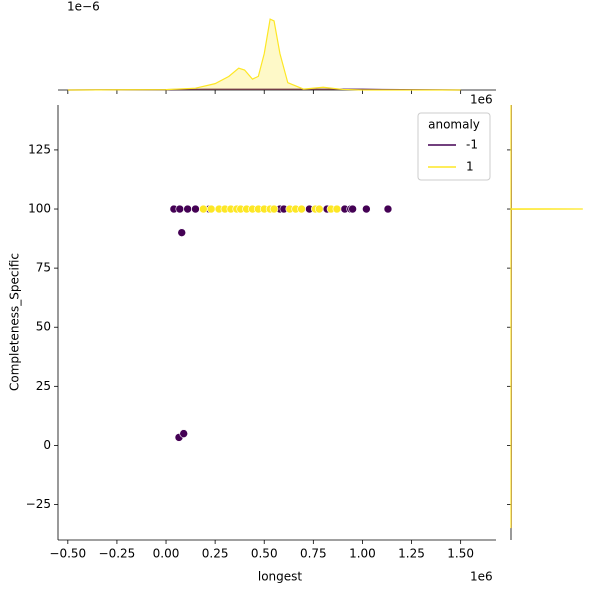 The height and width of the screenshot is (600, 600). Describe the element at coordinates (39, 209) in the screenshot. I see `y-tick-label: 100` at that location.